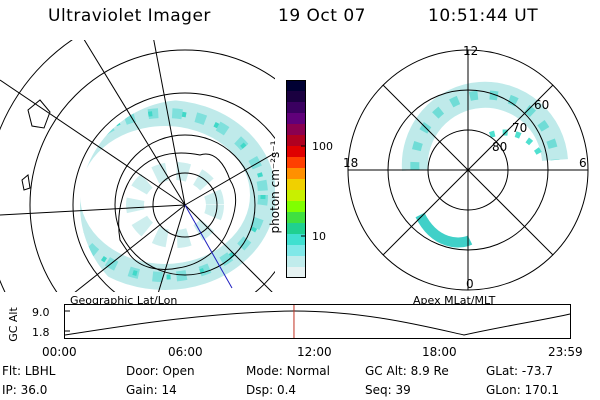 Image resolution: width=600 pixels, height=400 pixels. Describe the element at coordinates (471, 51) in the screenshot. I see `mlt-label-12: 12` at that location.